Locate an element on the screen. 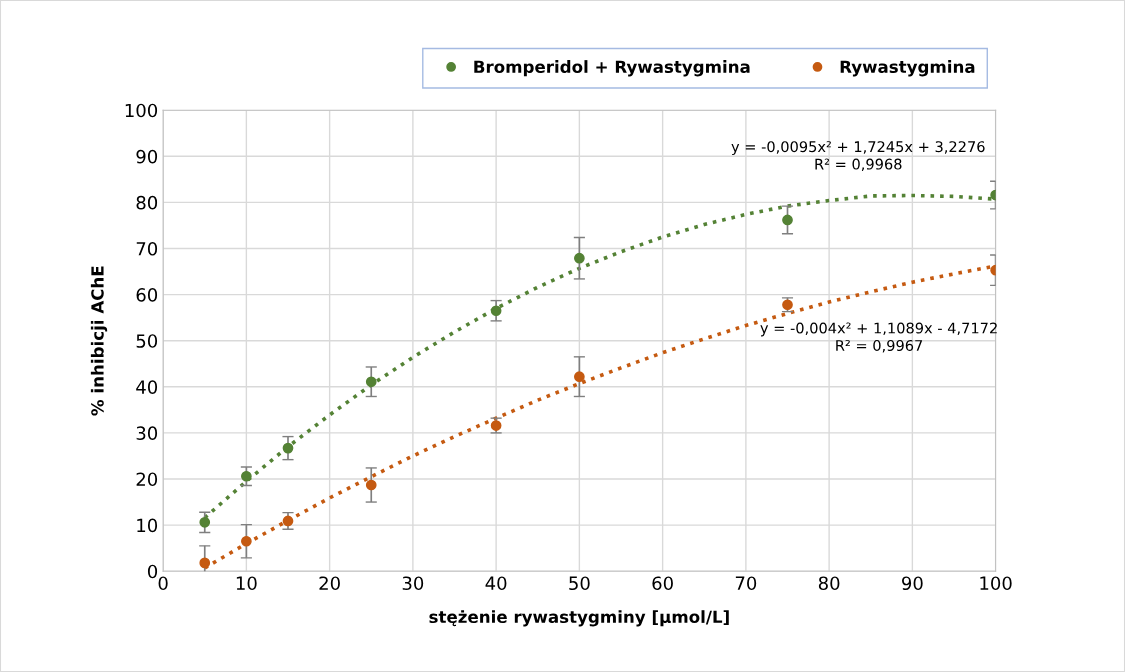 The width and height of the screenshot is (1125, 672). y-tick-label: 60 is located at coordinates (147, 295).